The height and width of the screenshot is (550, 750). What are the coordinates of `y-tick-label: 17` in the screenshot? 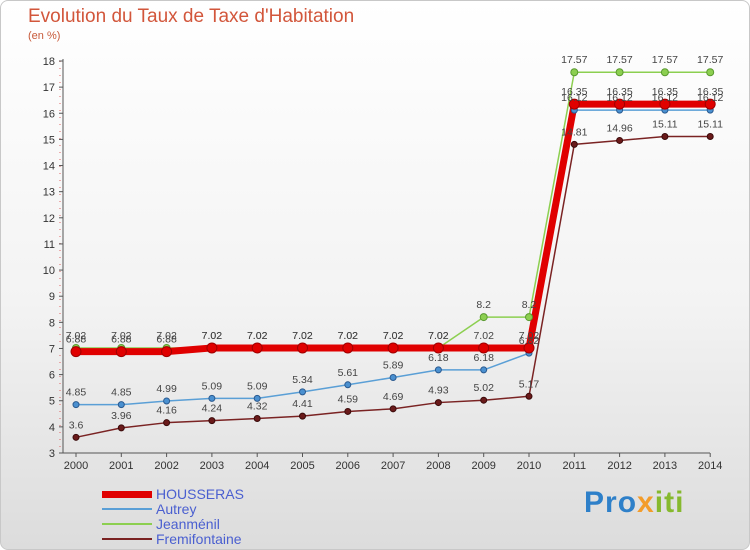 It's located at (49, 88).